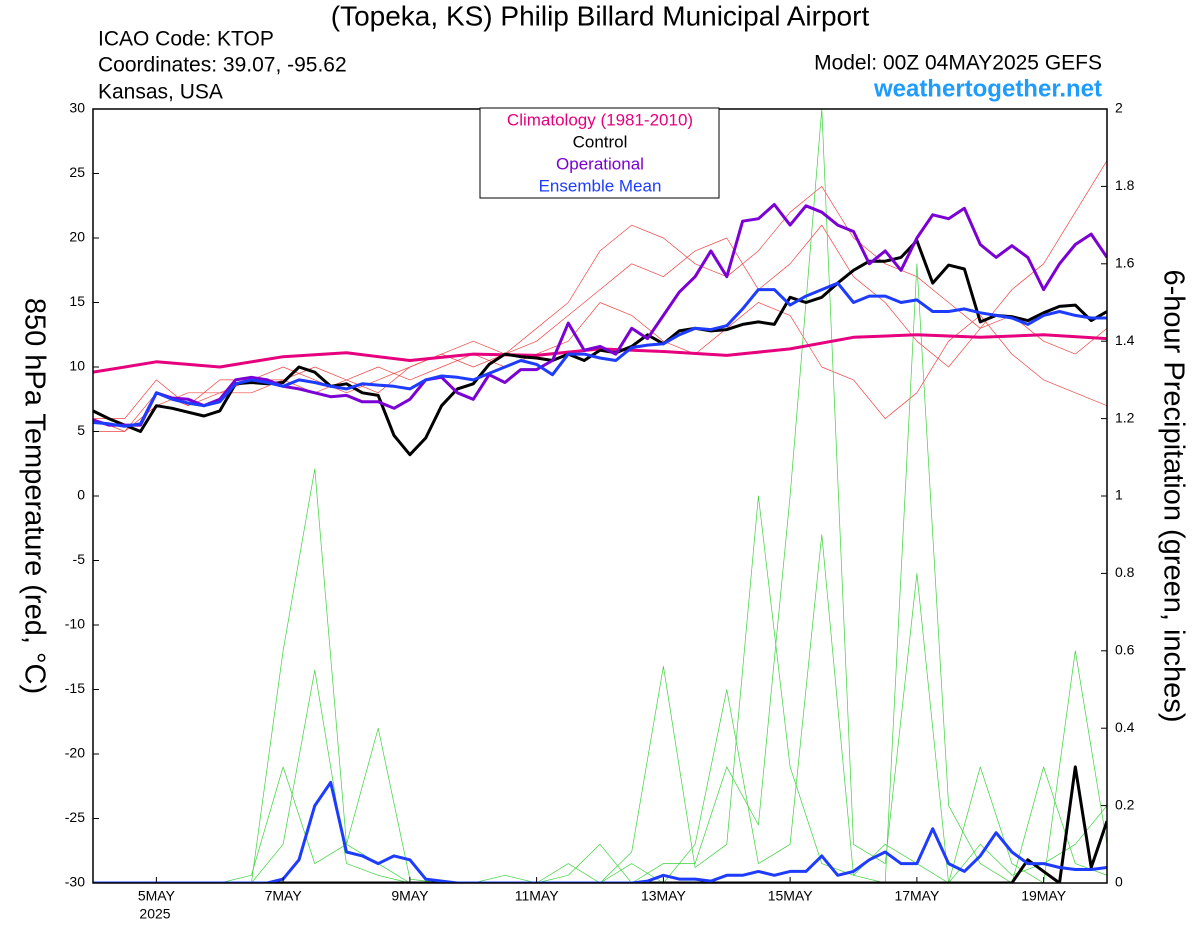  I want to click on x-tick-label: 17MAY, so click(917, 896).